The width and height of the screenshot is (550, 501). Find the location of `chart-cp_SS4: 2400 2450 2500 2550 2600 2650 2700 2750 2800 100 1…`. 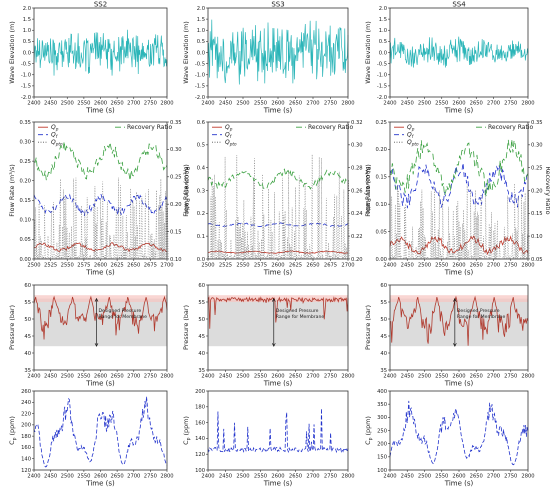

chart-cp_SS4: 2400 2450 2500 2550 2600 2650 2700 2750 2800 100 1… is located at coordinates (449, 438).